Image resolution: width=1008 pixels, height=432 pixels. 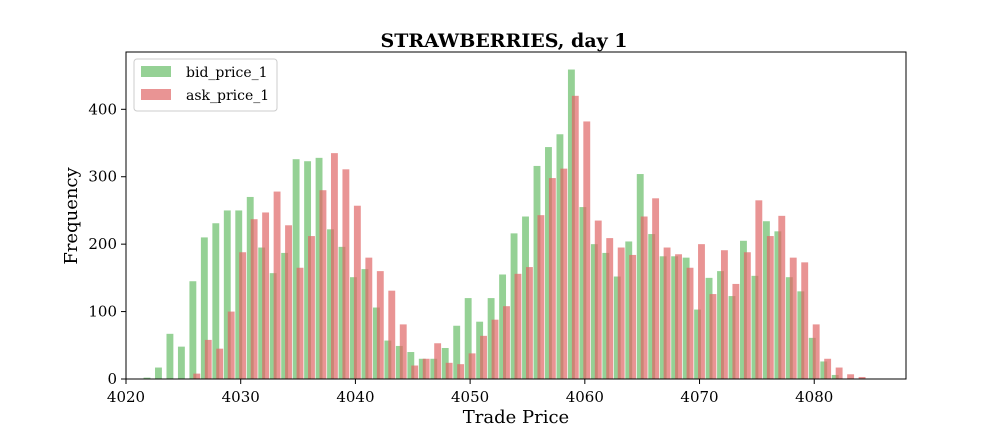 I want to click on y-tick-label-200: 200, so click(x=102, y=244).